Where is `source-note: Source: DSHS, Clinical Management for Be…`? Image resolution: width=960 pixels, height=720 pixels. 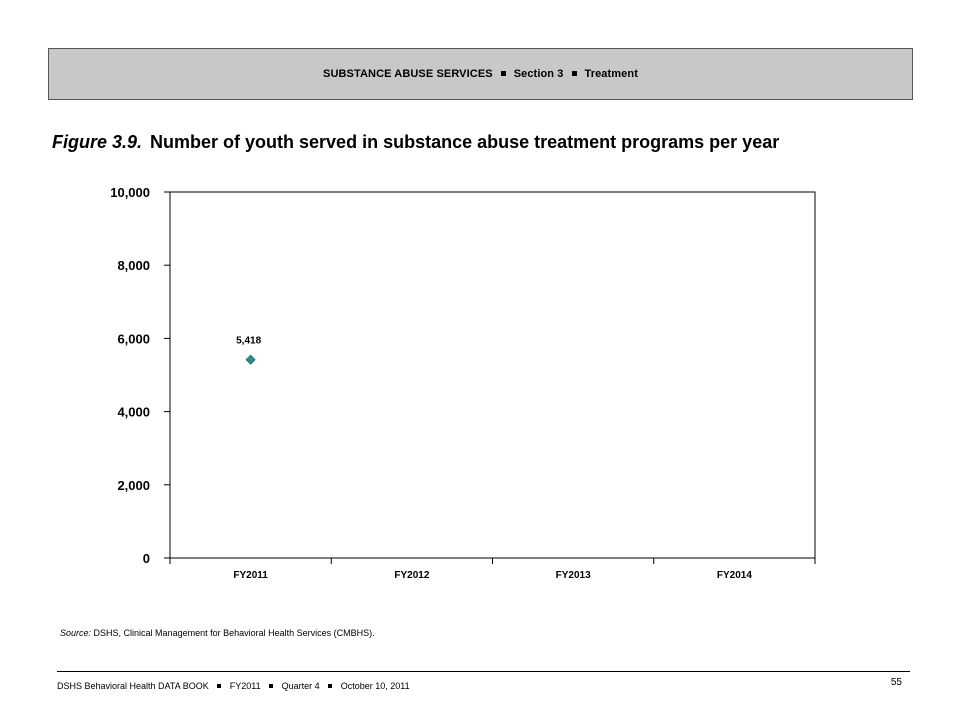
source-note: Source: DSHS, Clinical Management for Be… is located at coordinates (217, 633).